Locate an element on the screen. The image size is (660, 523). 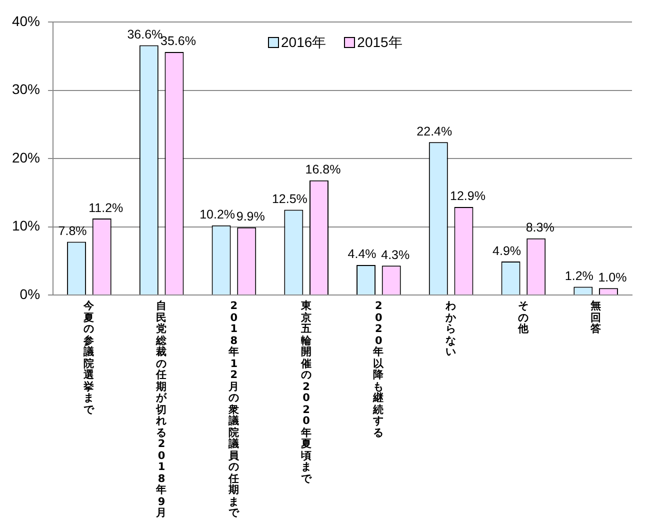
y-tick-label: 10% is located at coordinates (26, 226).